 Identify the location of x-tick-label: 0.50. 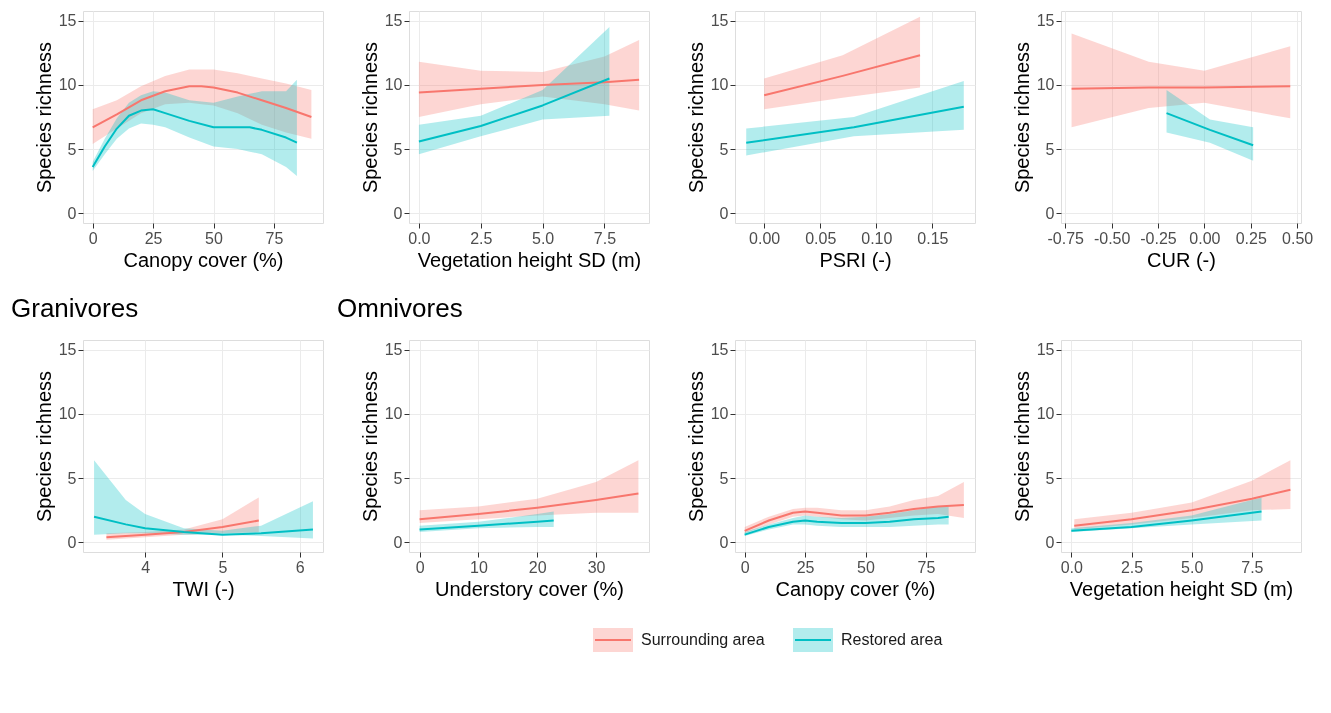
(1298, 238).